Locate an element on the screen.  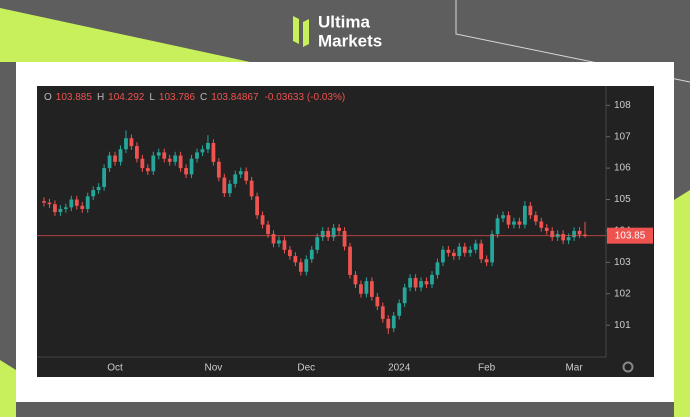
y-tick-label: 108 is located at coordinates (622, 105).